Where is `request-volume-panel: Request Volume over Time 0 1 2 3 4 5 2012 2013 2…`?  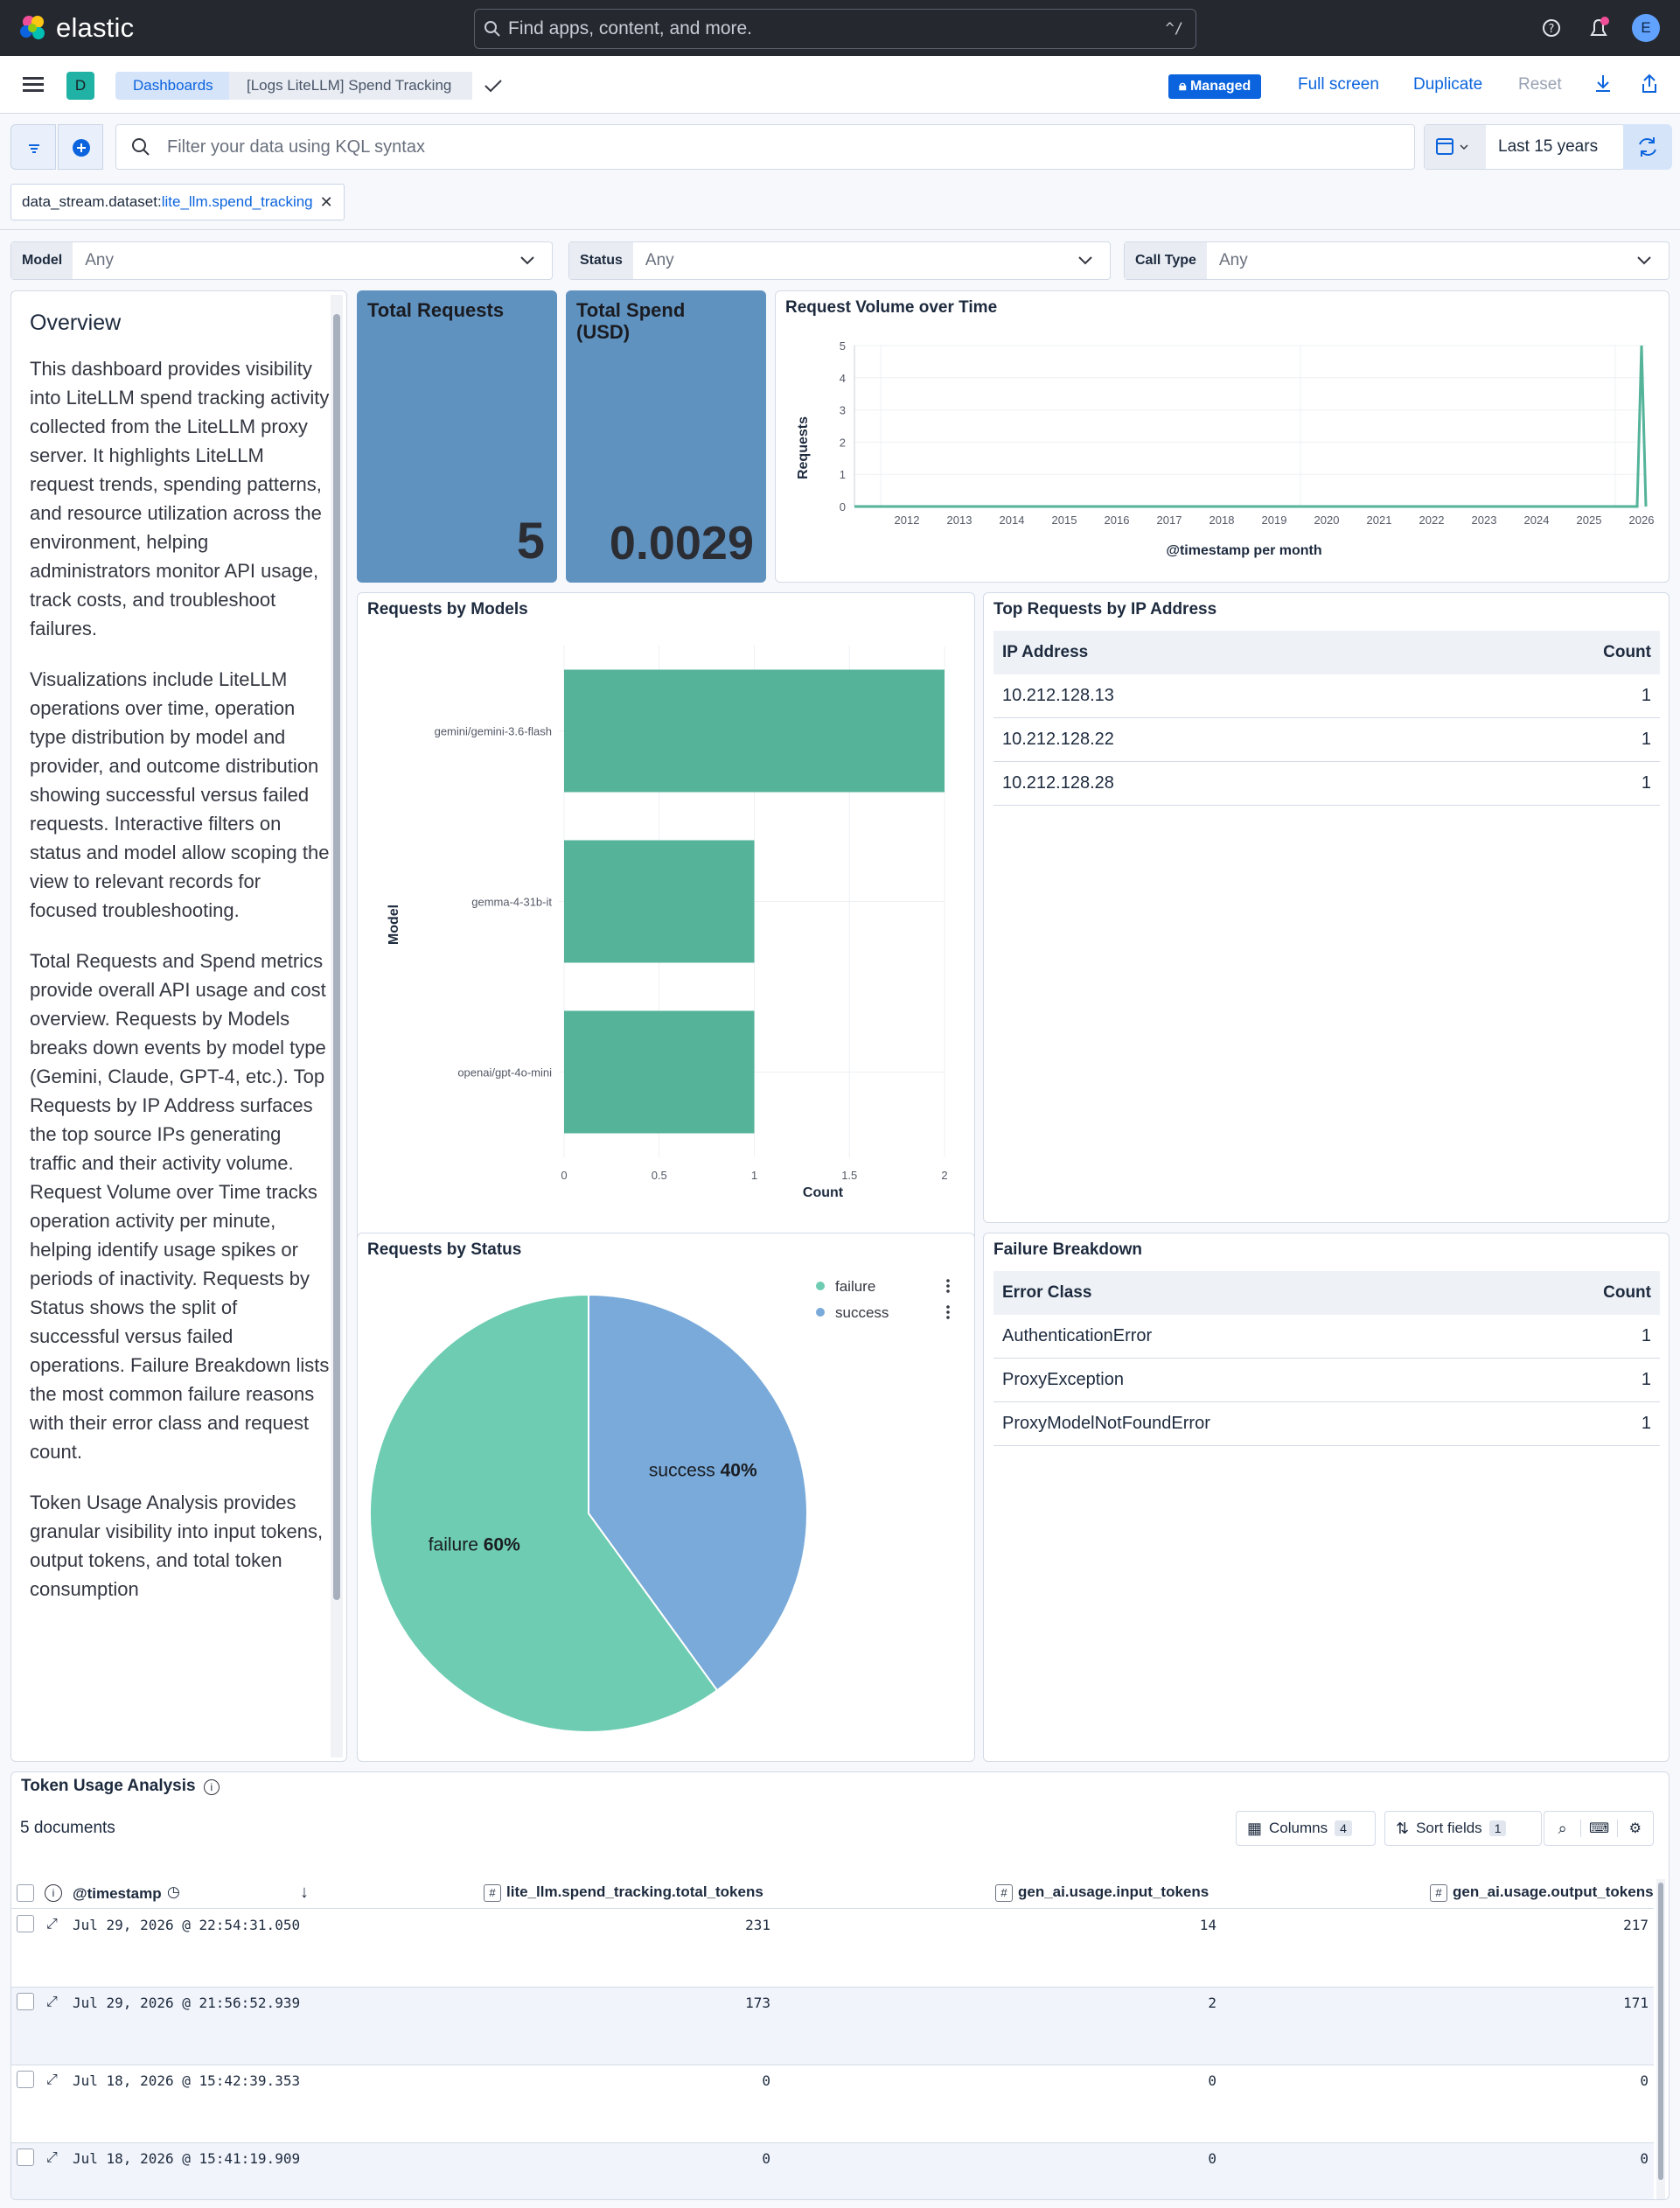 request-volume-panel: Request Volume over Time 0 1 2 3 4 5 2012 2013 2… is located at coordinates (1222, 436).